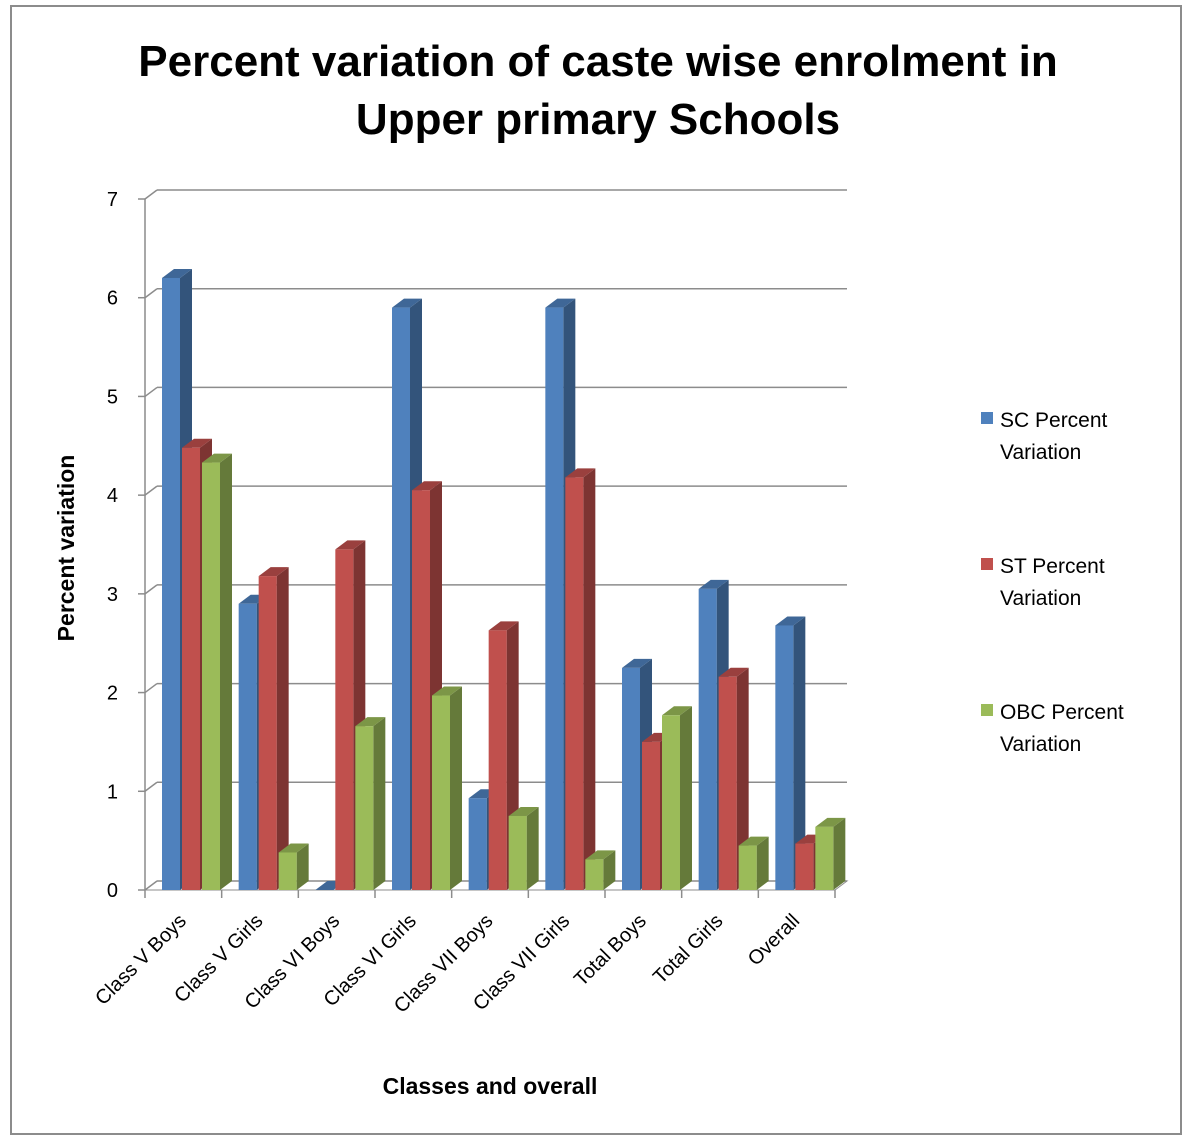  What do you see at coordinates (598, 119) in the screenshot?
I see `chart-title-line-2: Upper primary Schools` at bounding box center [598, 119].